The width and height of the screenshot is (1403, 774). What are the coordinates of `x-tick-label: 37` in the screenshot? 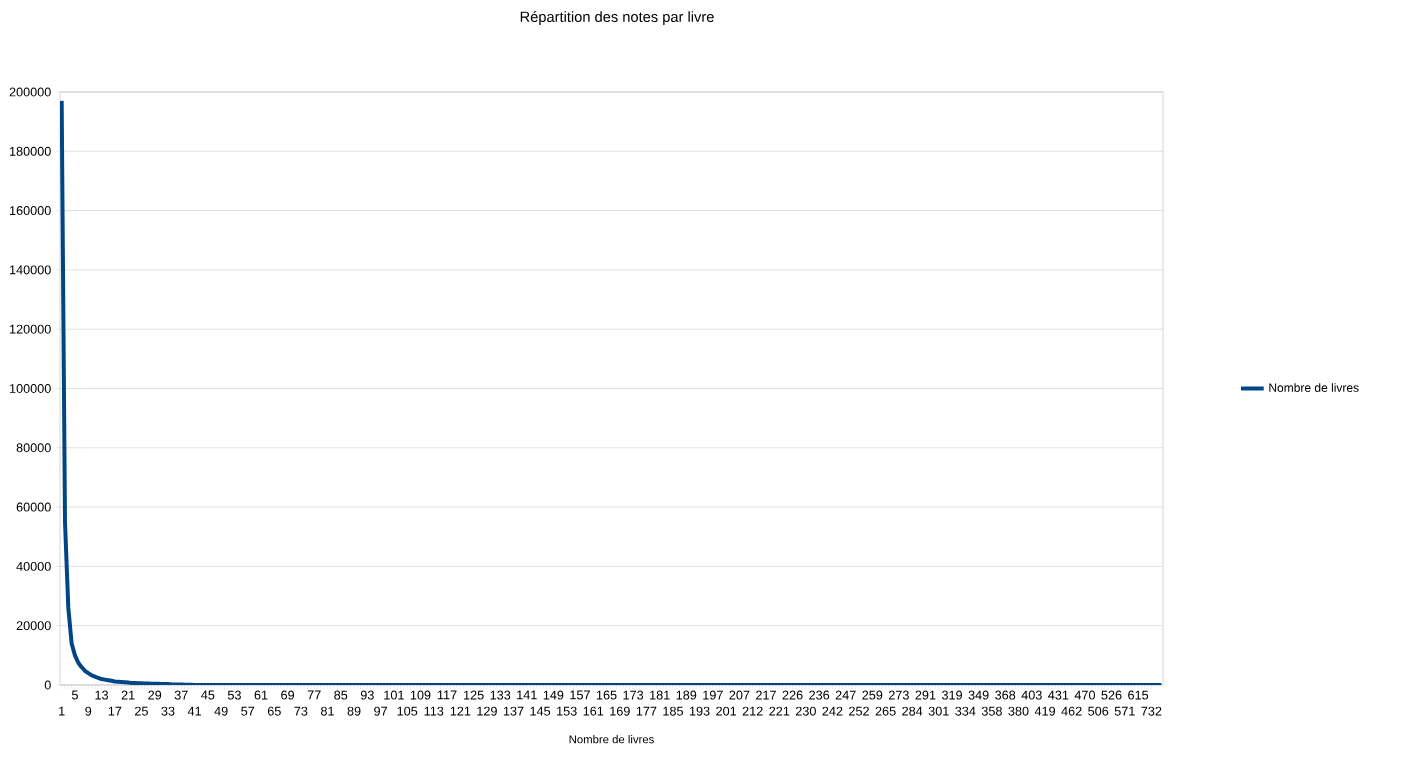 It's located at (181, 695).